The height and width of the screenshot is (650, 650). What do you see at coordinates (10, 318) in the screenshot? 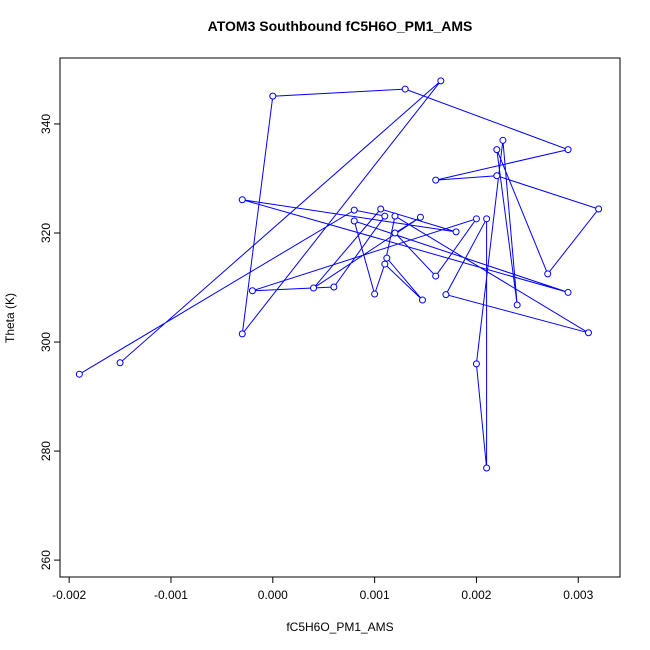
I see `y-axis-label: Theta (K)` at bounding box center [10, 318].